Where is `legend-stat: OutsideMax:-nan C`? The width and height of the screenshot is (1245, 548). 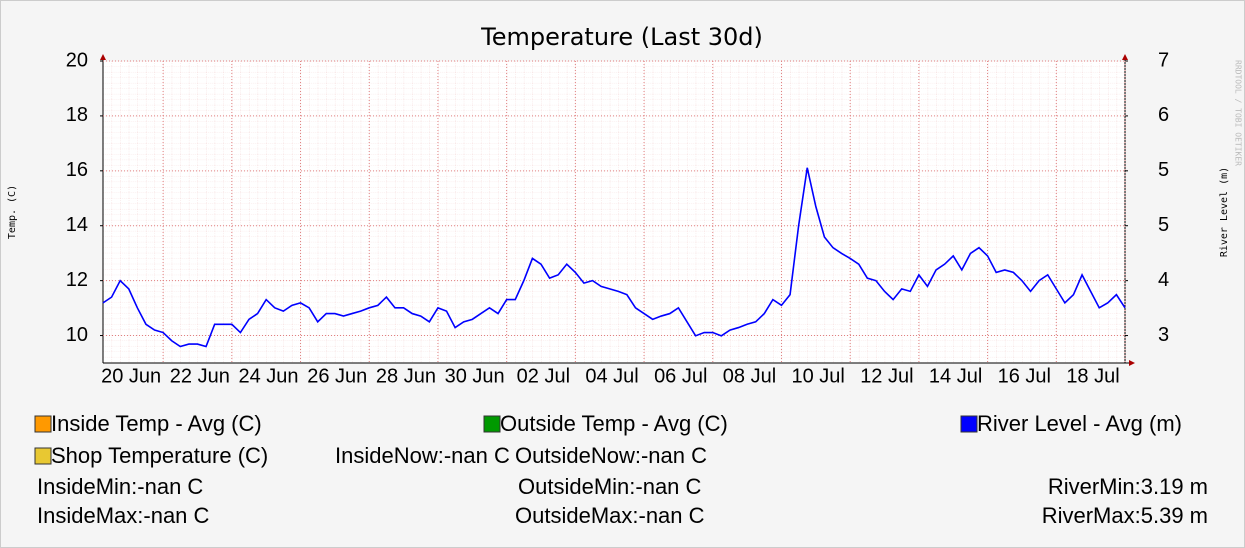 legend-stat: OutsideMax:-nan C is located at coordinates (610, 515).